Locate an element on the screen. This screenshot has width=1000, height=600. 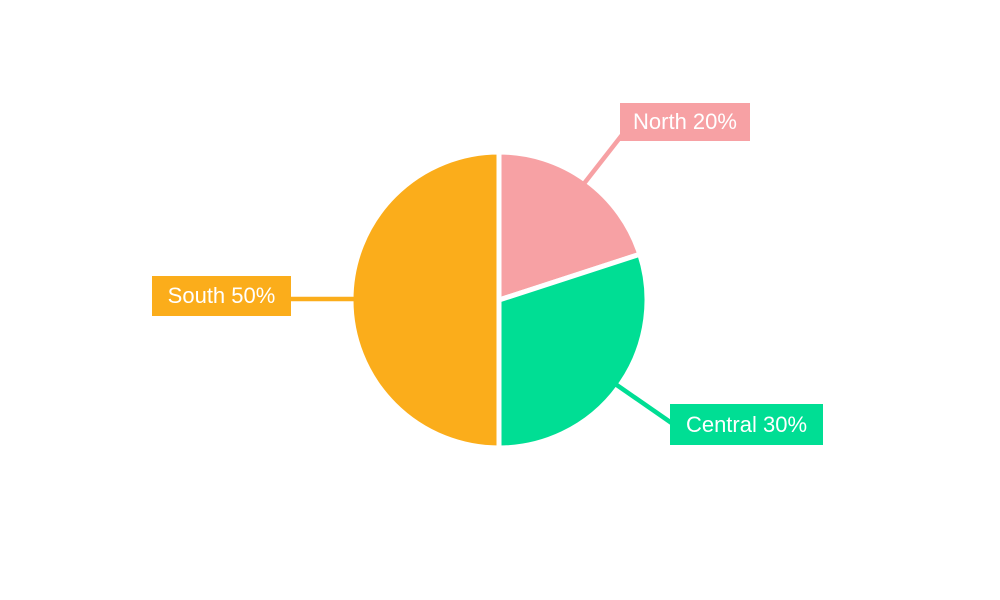
leader-line-north is located at coordinates (600, 162).